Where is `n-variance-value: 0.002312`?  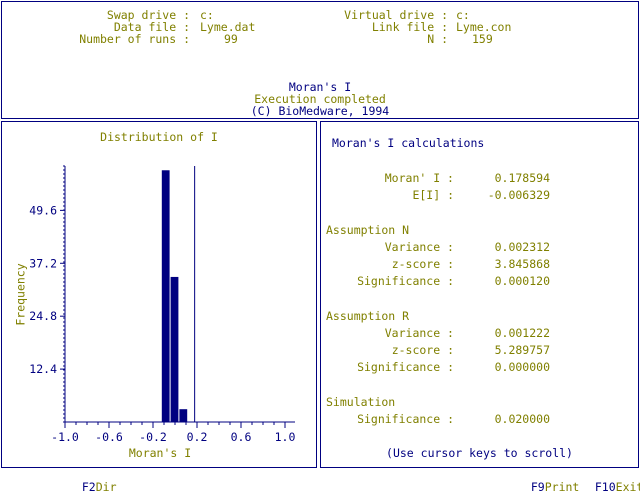 n-variance-value: 0.002312 is located at coordinates (522, 247).